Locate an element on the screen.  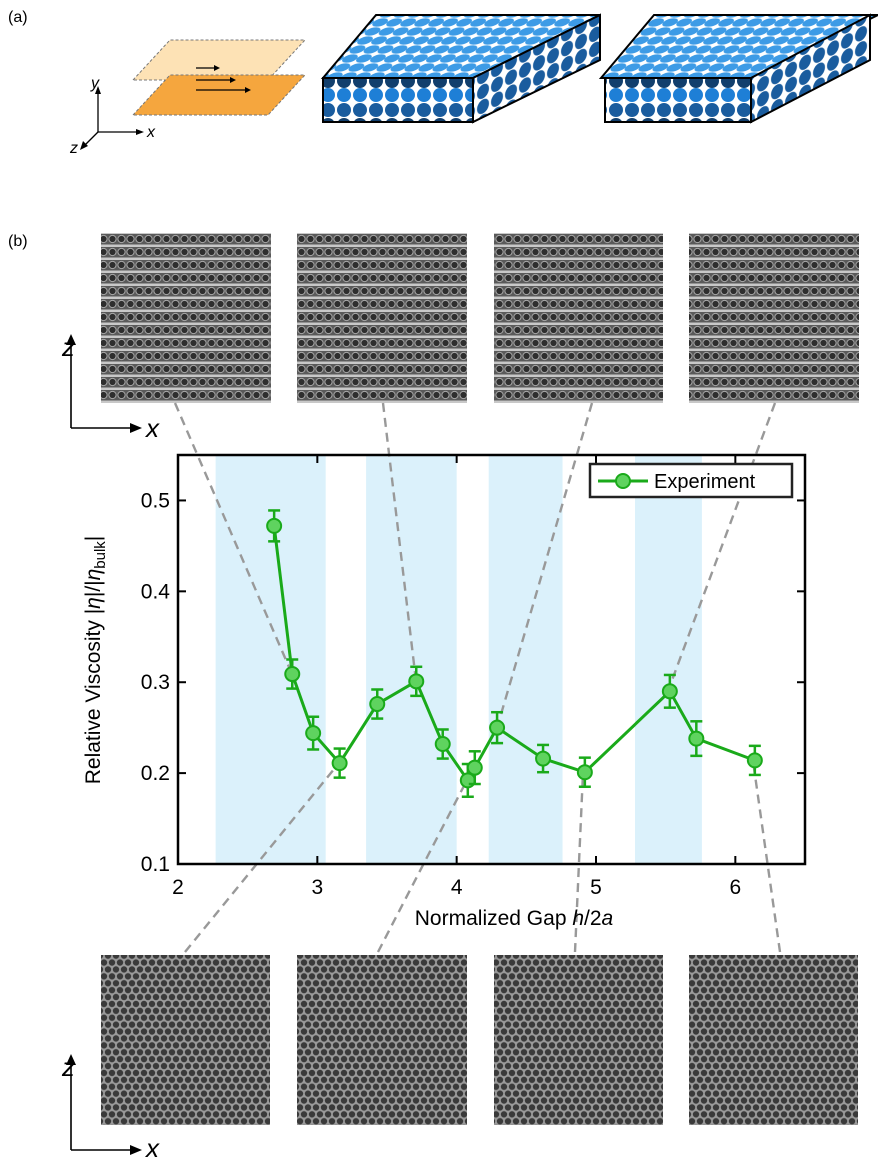
y-tick-label: 0.4 is located at coordinates (156, 591).